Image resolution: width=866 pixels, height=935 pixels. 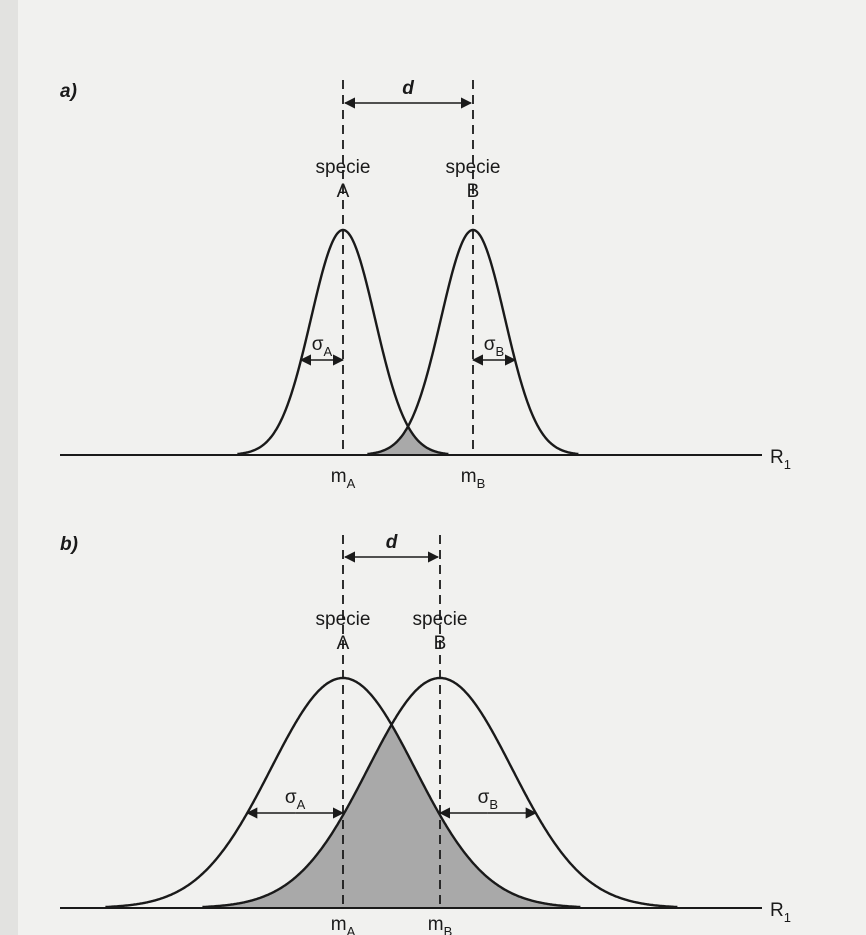 I want to click on page-gutter, so click(x=9, y=467).